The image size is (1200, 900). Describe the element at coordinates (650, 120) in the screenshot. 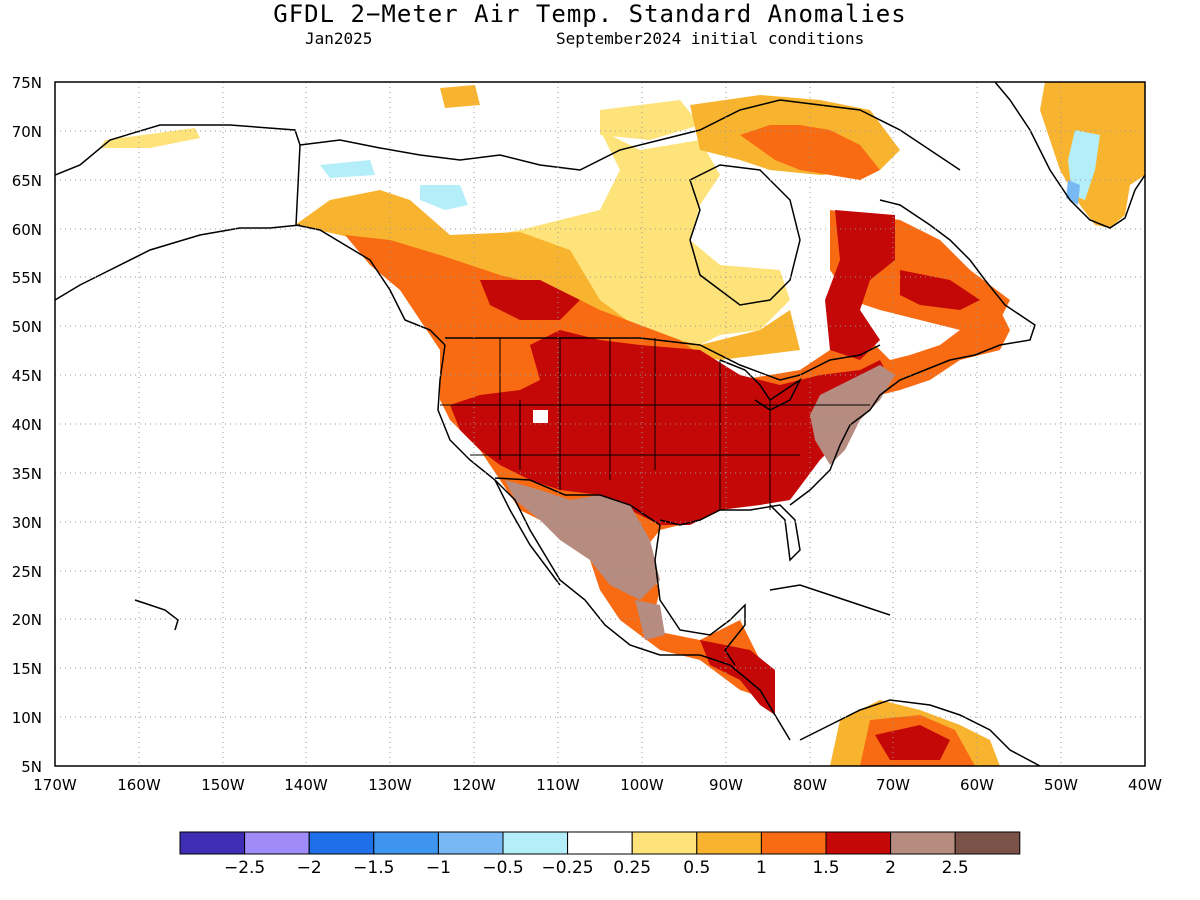

I see `arctic-yellow-patch` at that location.